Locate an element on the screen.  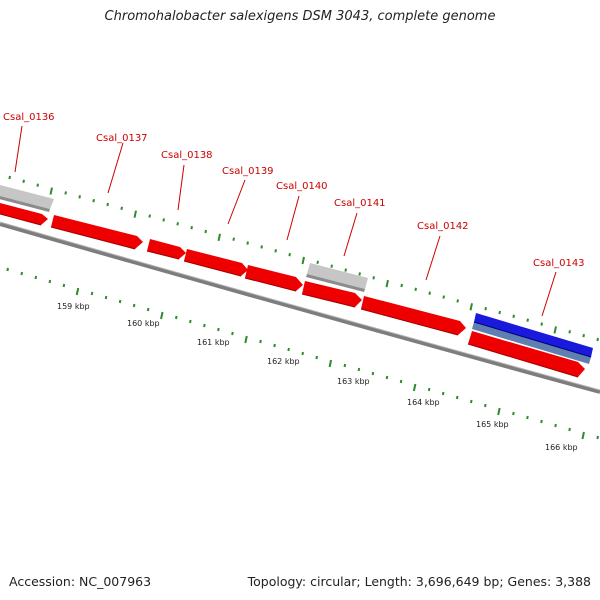
kbp-label: 160 kbp is located at coordinates (143, 323).